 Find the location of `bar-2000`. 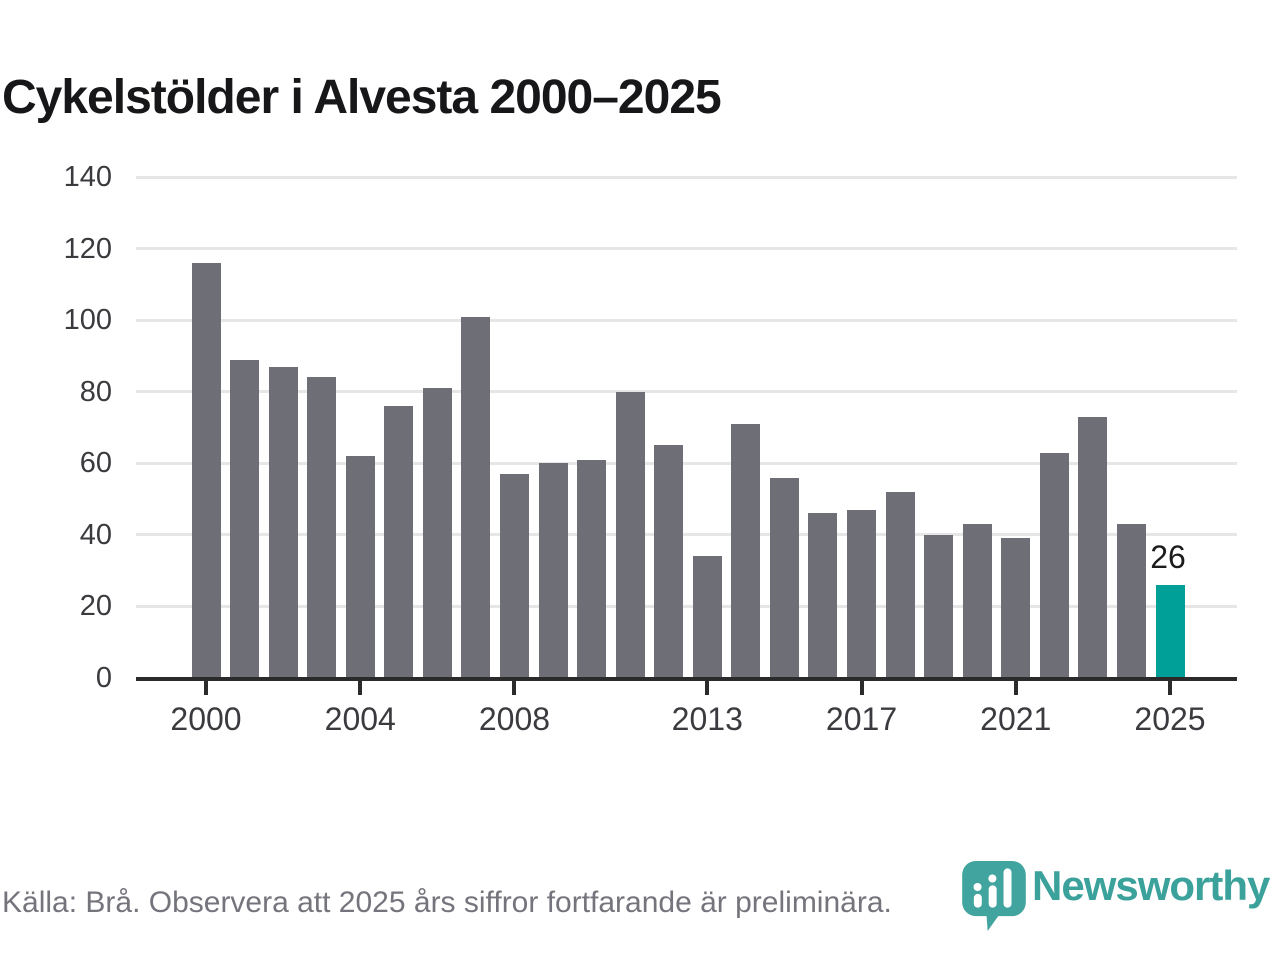

bar-2000 is located at coordinates (206, 470).